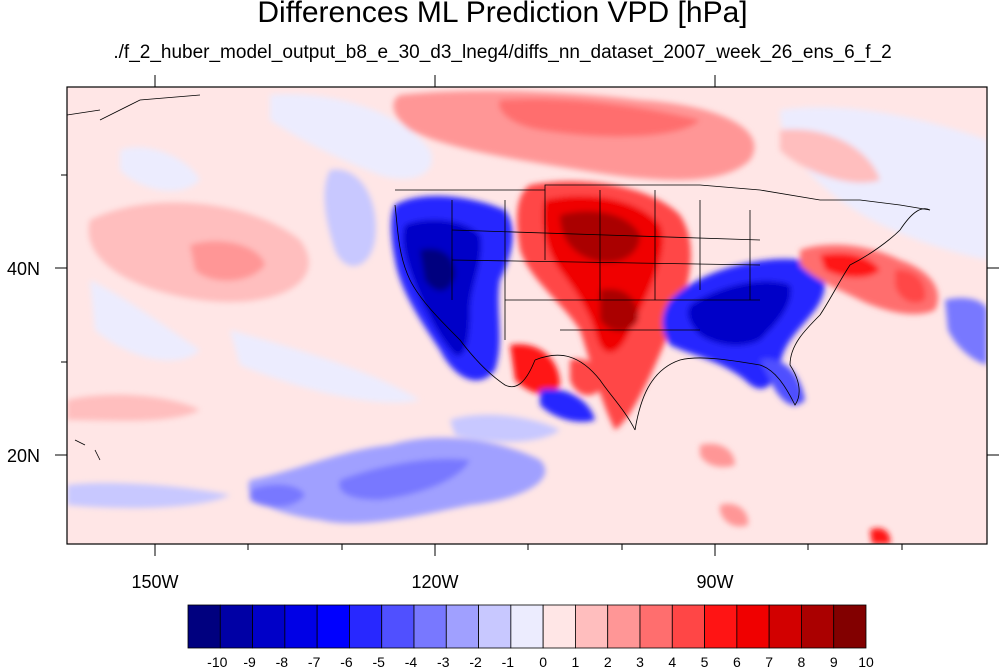 The width and height of the screenshot is (1005, 672). Describe the element at coordinates (154, 582) in the screenshot. I see `x-tick-label: 150W` at that location.